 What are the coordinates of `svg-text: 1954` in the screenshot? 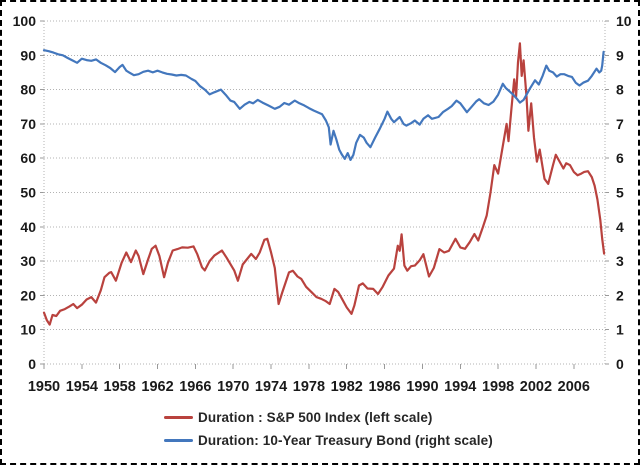 It's located at (82, 387).